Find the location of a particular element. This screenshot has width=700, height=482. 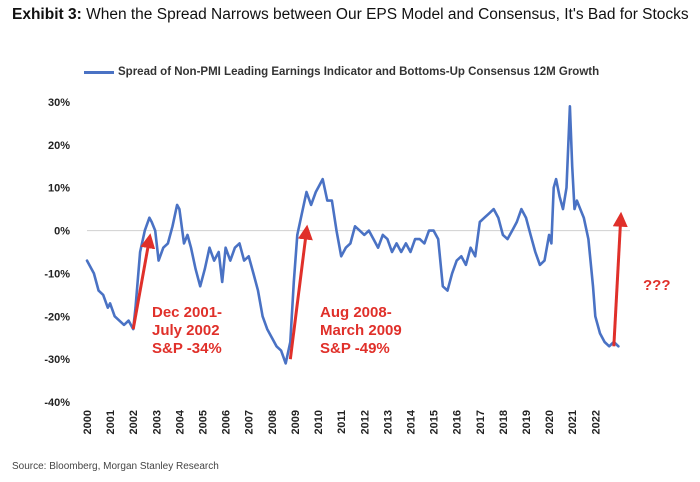

x-tick-label: 2016 is located at coordinates (458, 422).